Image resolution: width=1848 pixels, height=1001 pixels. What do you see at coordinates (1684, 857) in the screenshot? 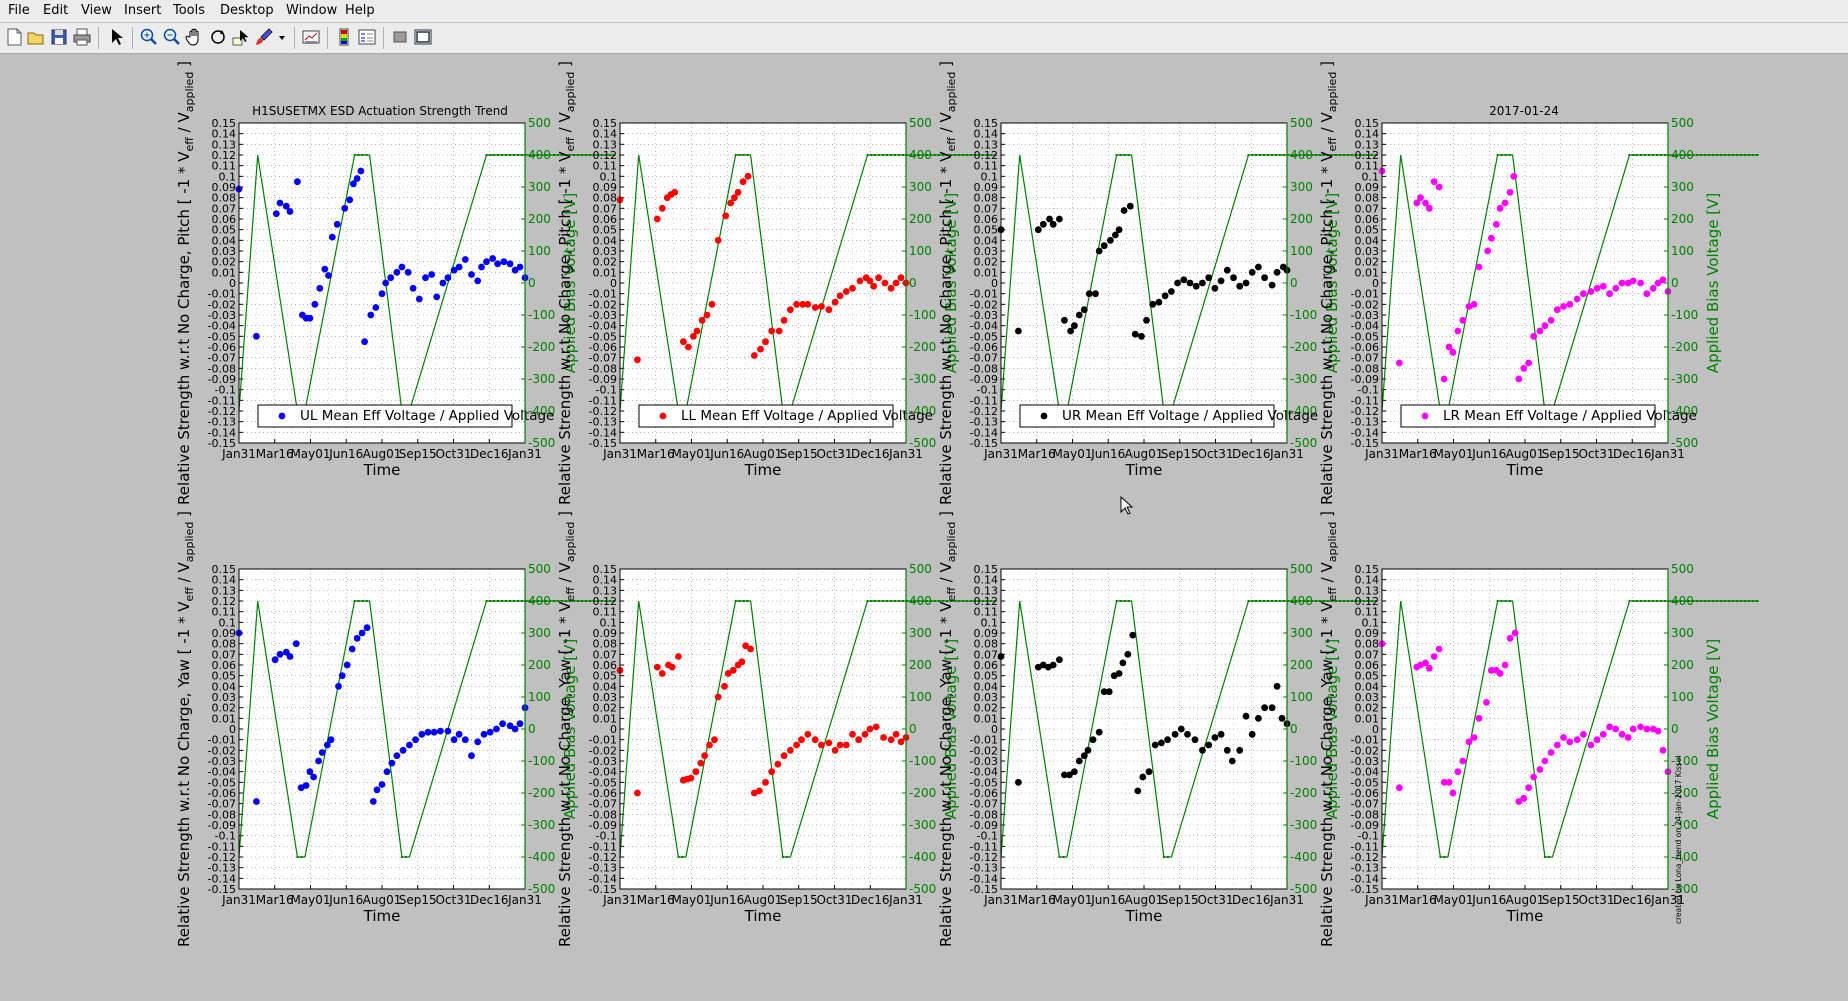
I see `y-right-tick-label: -400` at bounding box center [1684, 857].